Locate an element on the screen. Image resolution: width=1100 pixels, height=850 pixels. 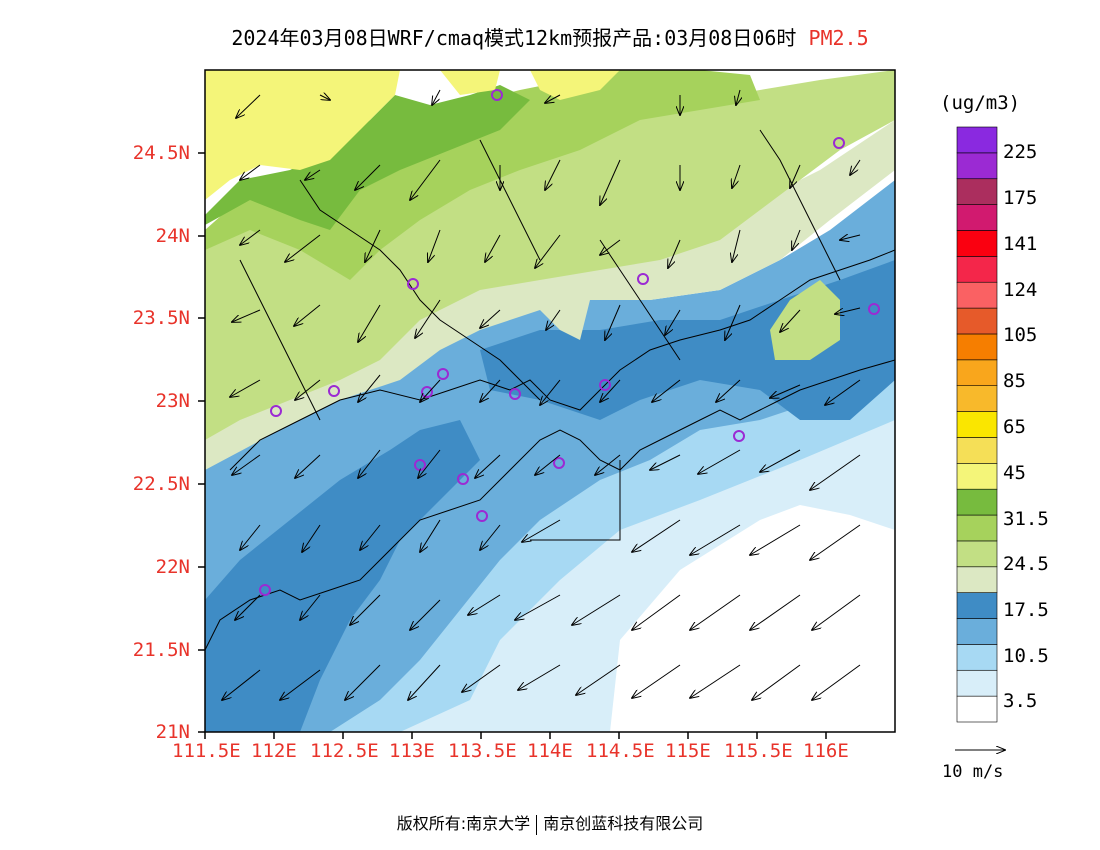
colorbar-label: 85 is located at coordinates (1014, 381).